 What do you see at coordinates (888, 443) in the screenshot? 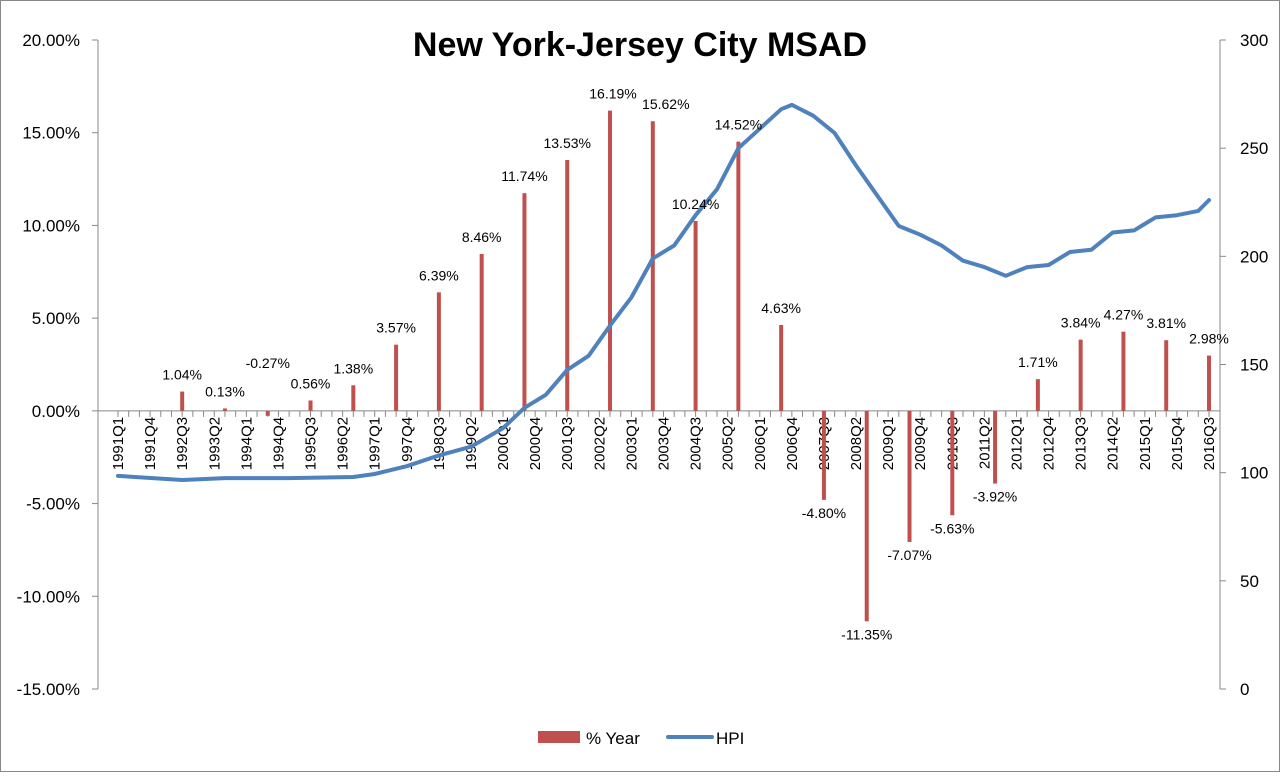
I see `x-tick-label: 2009Q1` at bounding box center [888, 443].